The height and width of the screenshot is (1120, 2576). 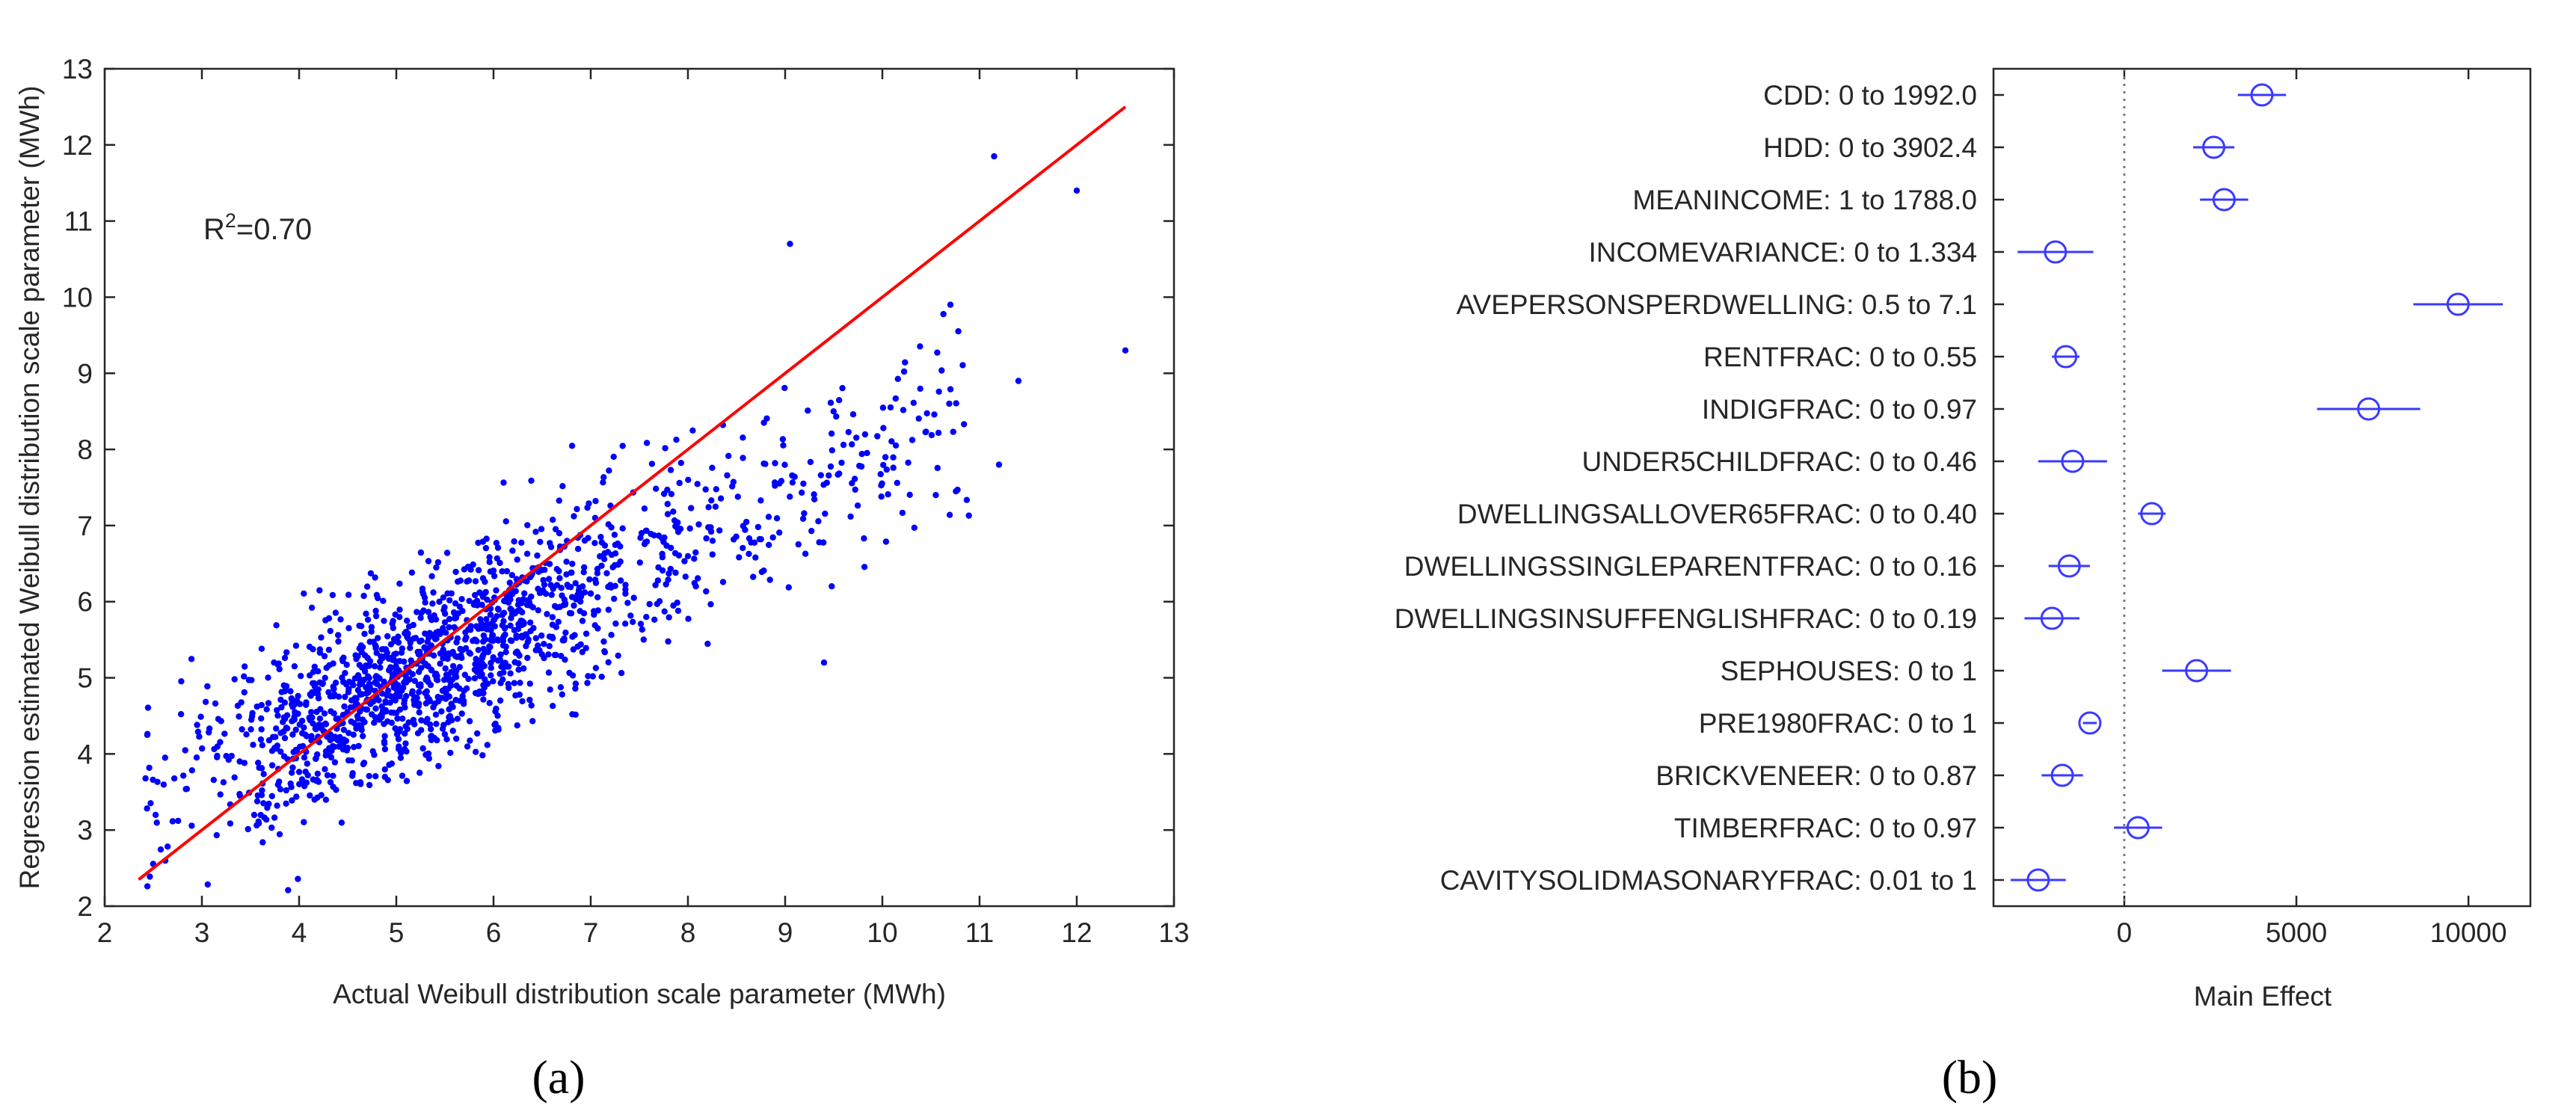 What do you see at coordinates (1825, 828) in the screenshot?
I see `effect-category-label: TIMBERFRAC: 0 to 0.97` at bounding box center [1825, 828].